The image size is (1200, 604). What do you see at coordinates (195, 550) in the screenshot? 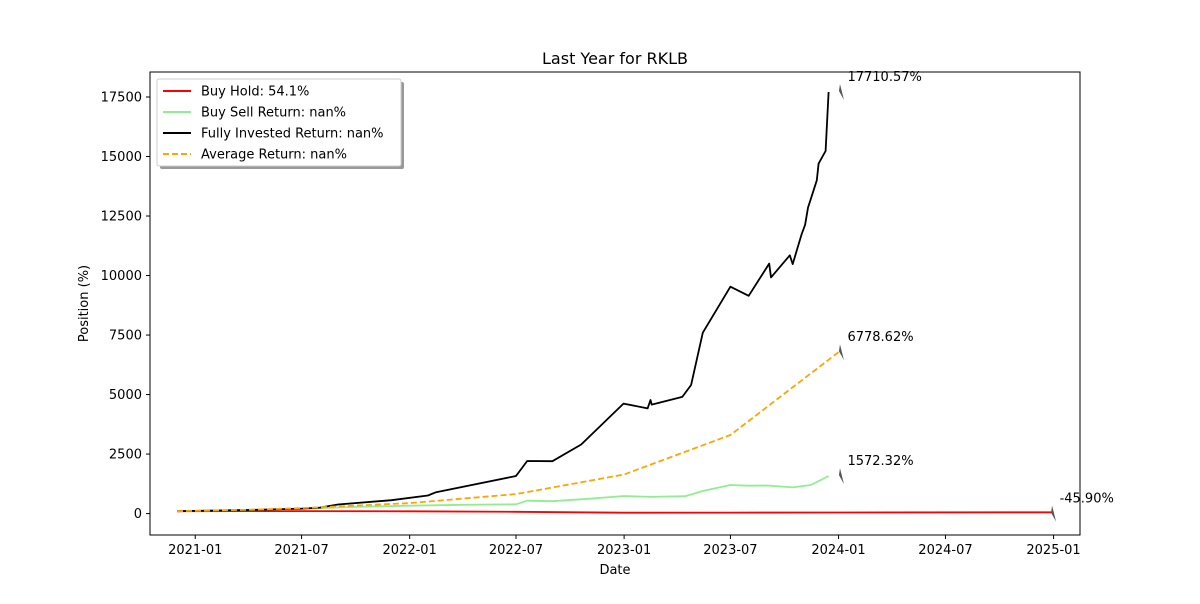
I see `x-tick-label: 2021-01` at bounding box center [195, 550].